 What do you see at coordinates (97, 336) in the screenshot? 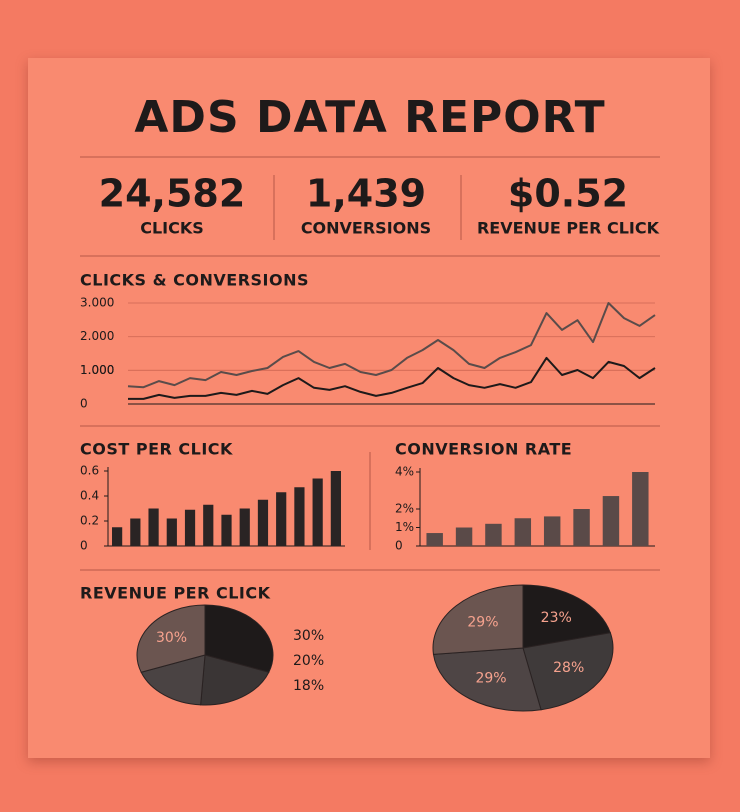
I see `y-tick-label: 2.000` at bounding box center [97, 336].